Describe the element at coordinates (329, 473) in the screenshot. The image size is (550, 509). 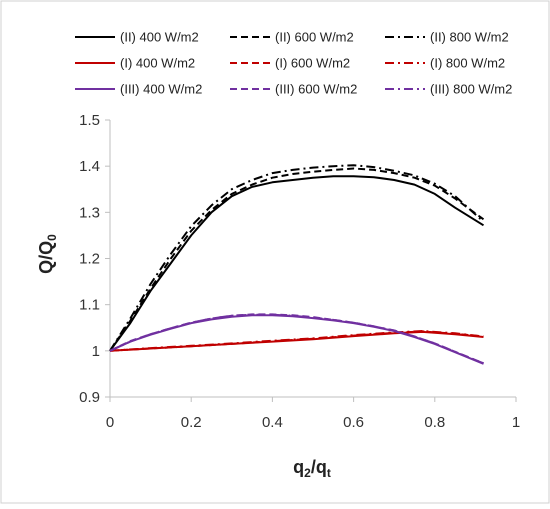
I see `x-axis-title-sub2: t` at that location.